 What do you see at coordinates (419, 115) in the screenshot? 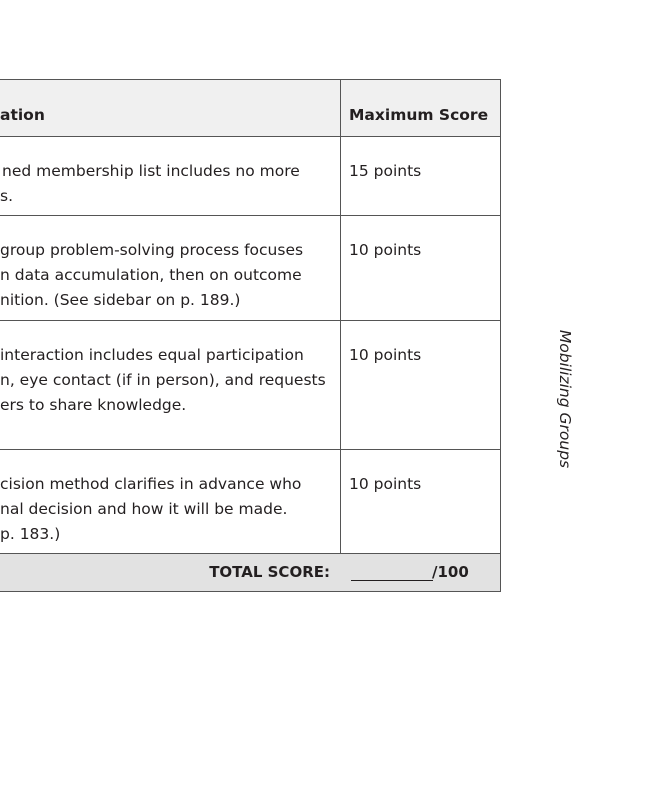
I see `header-max-score: Maximum Score` at bounding box center [419, 115].